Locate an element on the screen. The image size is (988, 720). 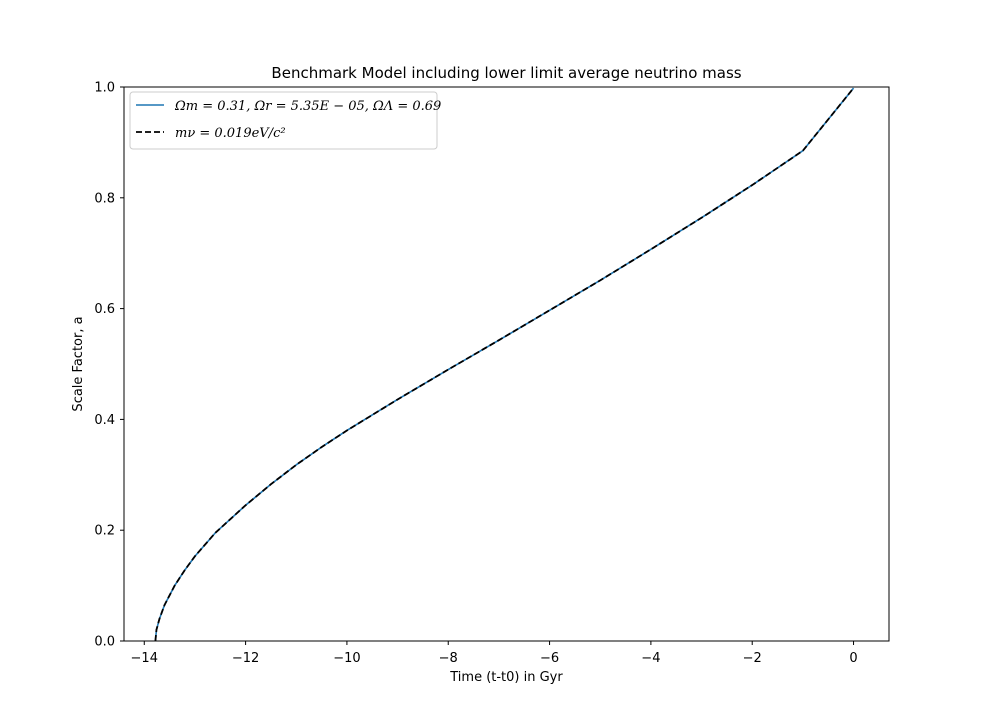
y-tick-label: 0.2 is located at coordinates (104, 531).